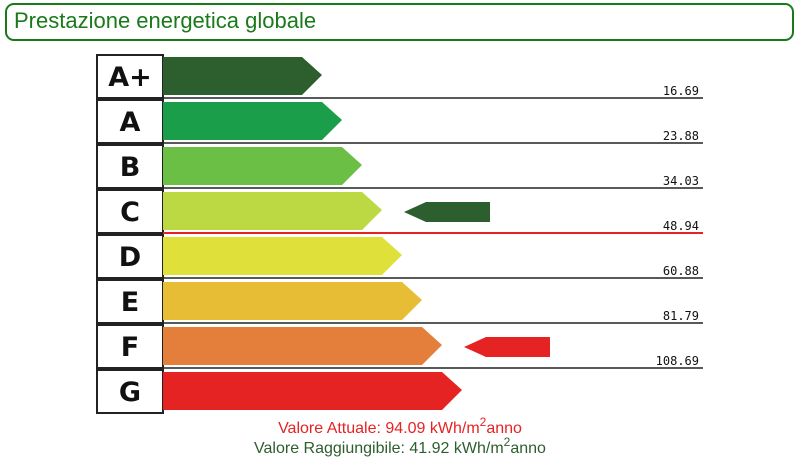  What do you see at coordinates (507, 347) in the screenshot?
I see `current-arrow` at bounding box center [507, 347].